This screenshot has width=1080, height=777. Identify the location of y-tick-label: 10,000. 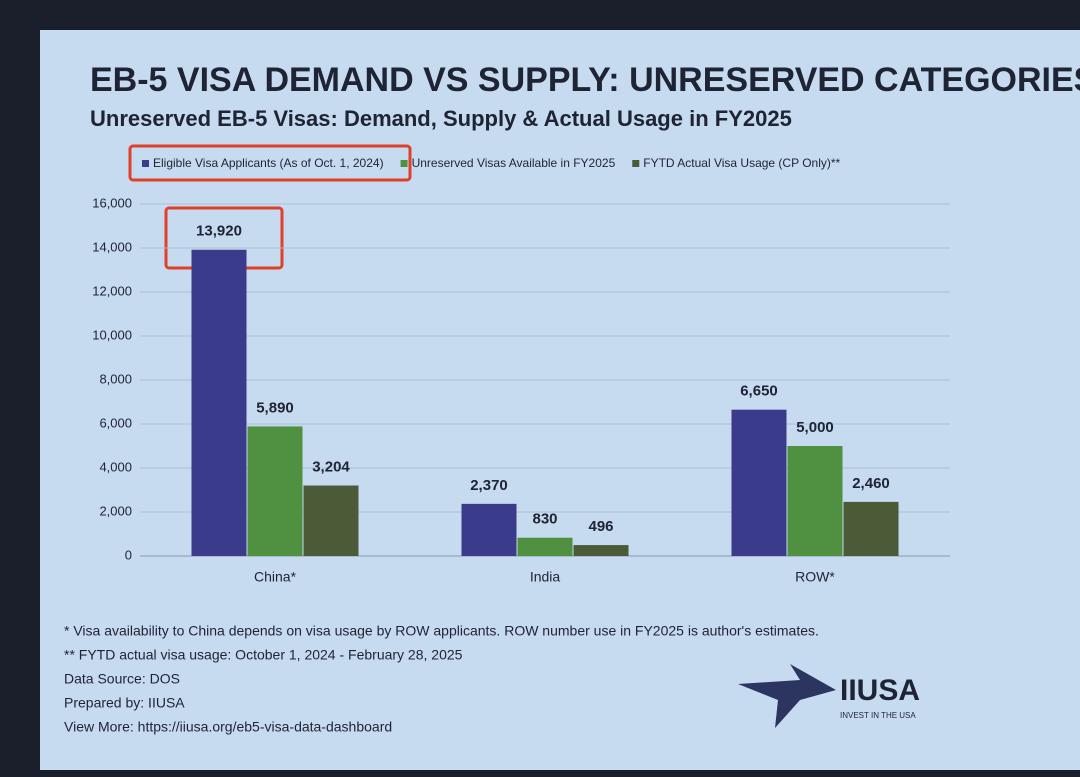
(112, 334).